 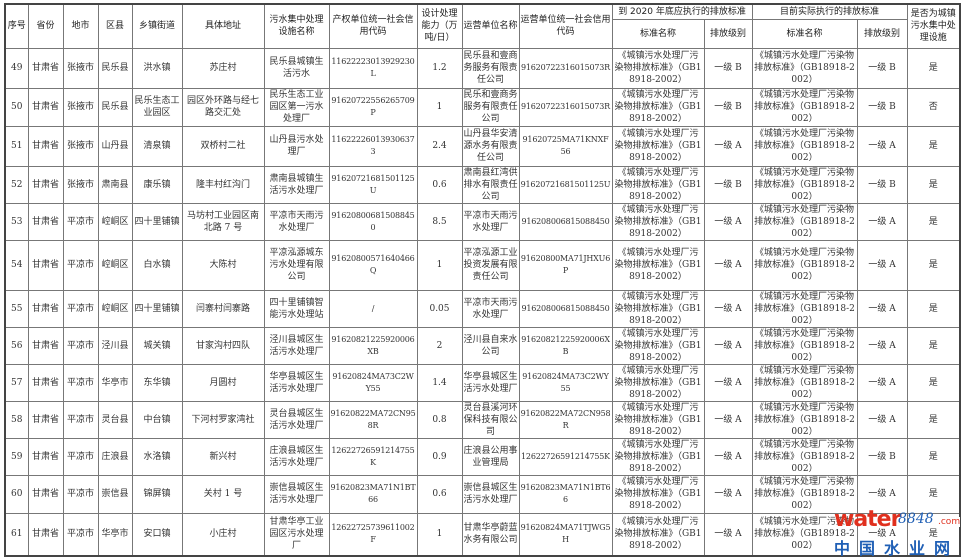 What do you see at coordinates (933, 107) in the screenshot?
I see `cell-is-facility: 否` at bounding box center [933, 107].